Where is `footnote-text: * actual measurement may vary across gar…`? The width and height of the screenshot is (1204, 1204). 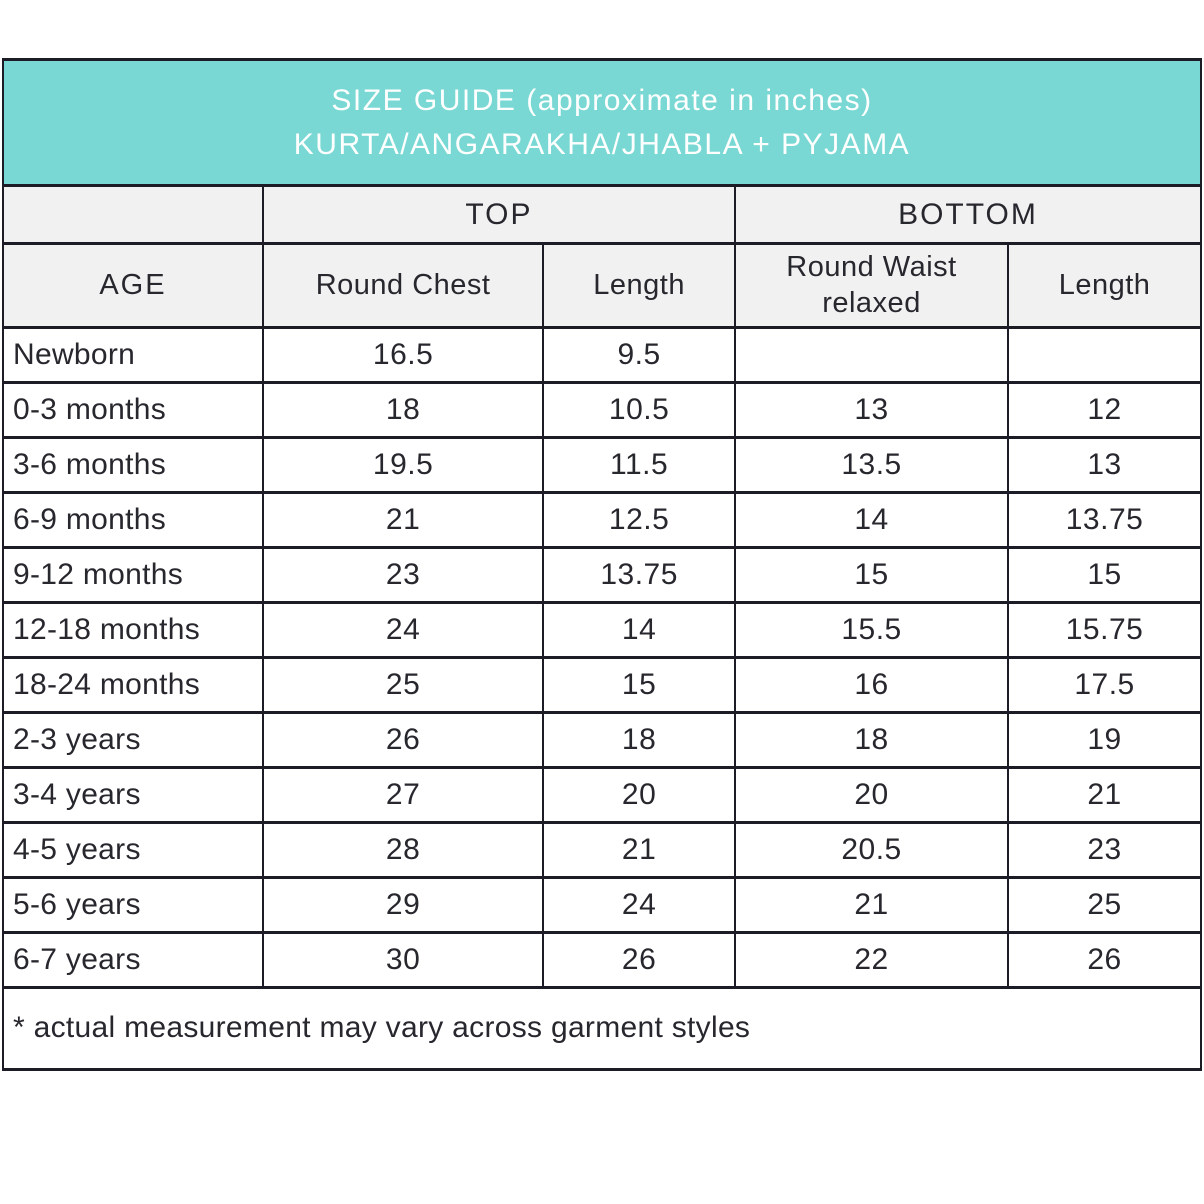
footnote-text: * actual measurement may vary across gar… is located at coordinates (602, 1028).